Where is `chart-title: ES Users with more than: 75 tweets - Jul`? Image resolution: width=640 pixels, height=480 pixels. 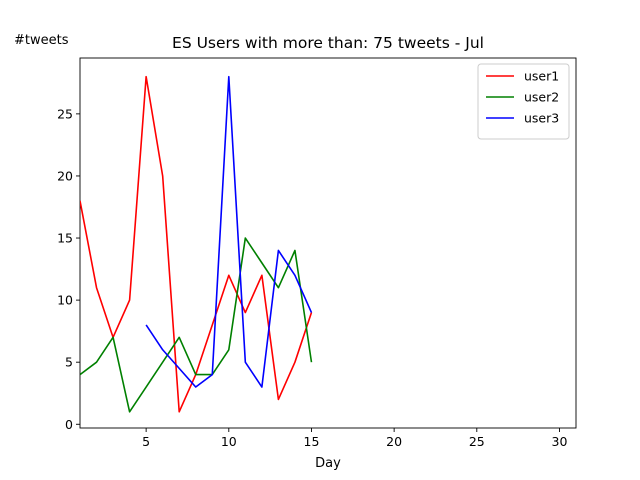 chart-title: ES Users with more than: 75 tweets - Jul is located at coordinates (328, 43).